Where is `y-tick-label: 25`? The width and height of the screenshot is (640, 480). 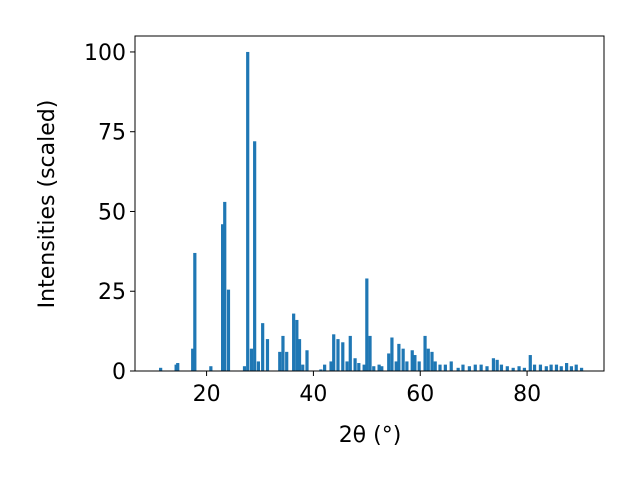
y-tick-label: 25 is located at coordinates (112, 292).